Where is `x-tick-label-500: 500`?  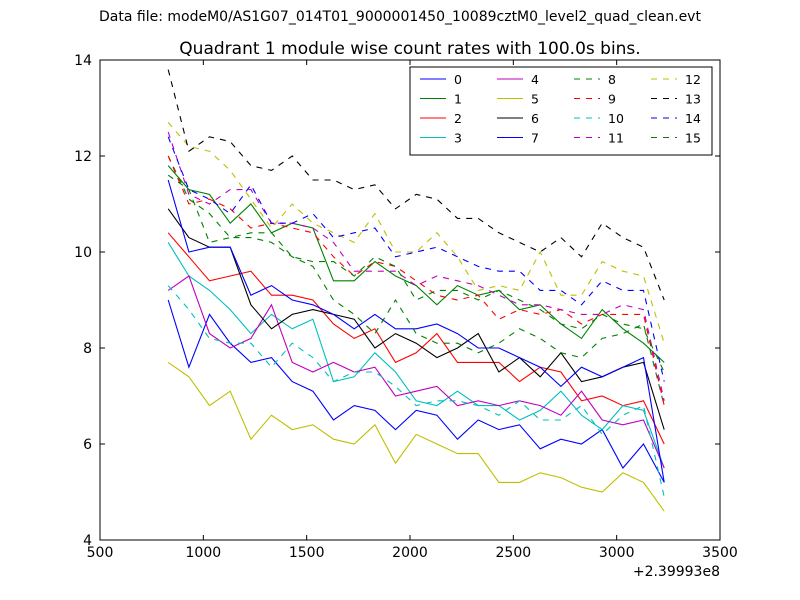 x-tick-label-500: 500 is located at coordinates (100, 553).